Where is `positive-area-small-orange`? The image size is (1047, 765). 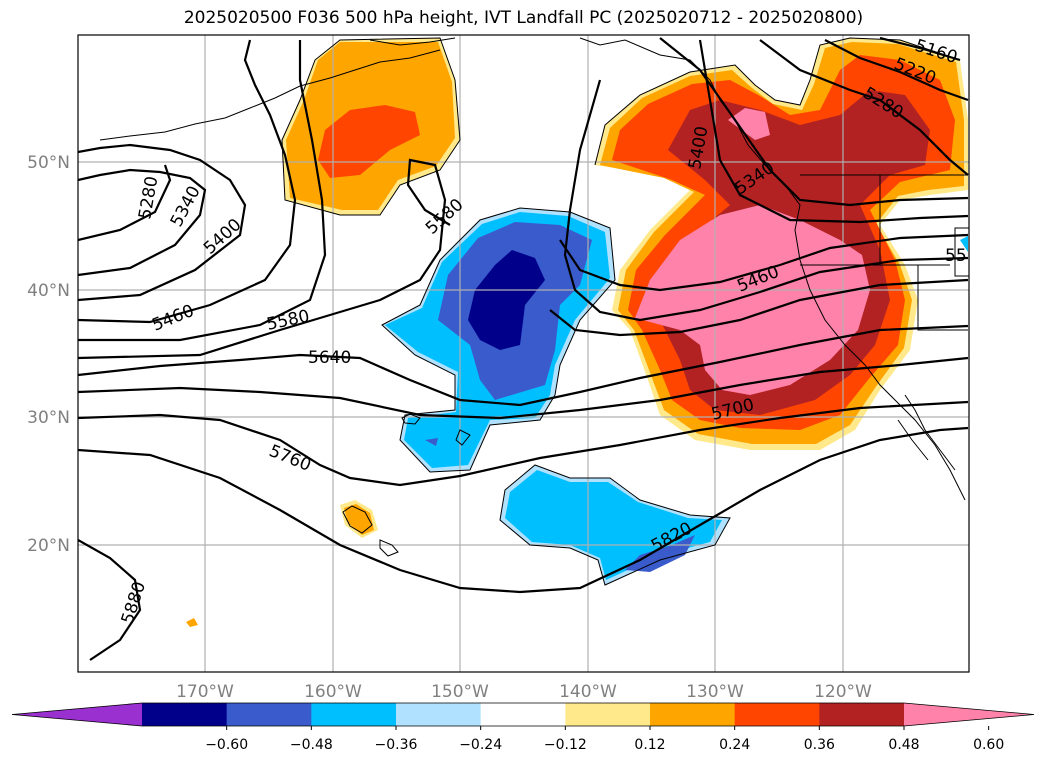
positive-area-small-orange is located at coordinates (359, 519).